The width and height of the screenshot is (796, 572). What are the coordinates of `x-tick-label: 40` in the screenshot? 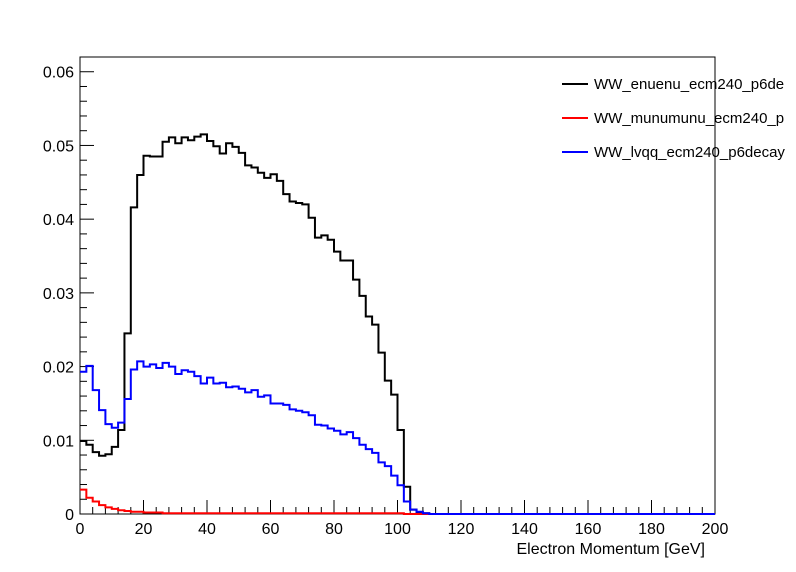 It's located at (207, 529).